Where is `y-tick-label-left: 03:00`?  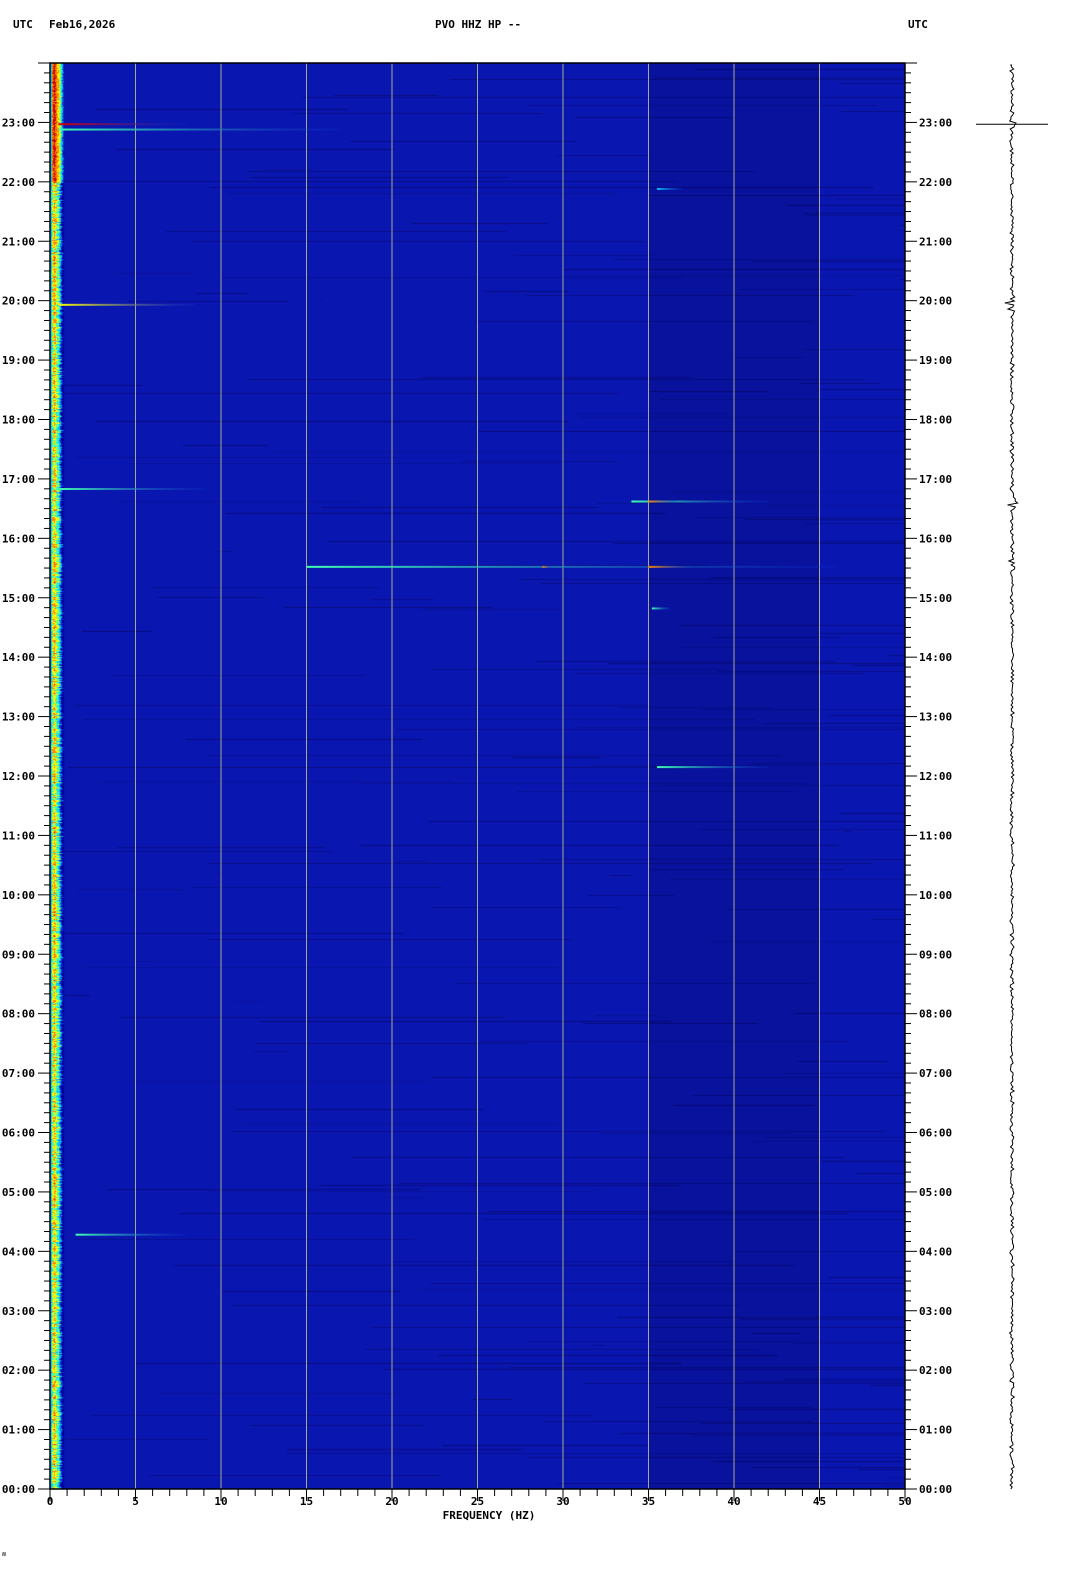
y-tick-label-left: 03:00 is located at coordinates (18, 1311).